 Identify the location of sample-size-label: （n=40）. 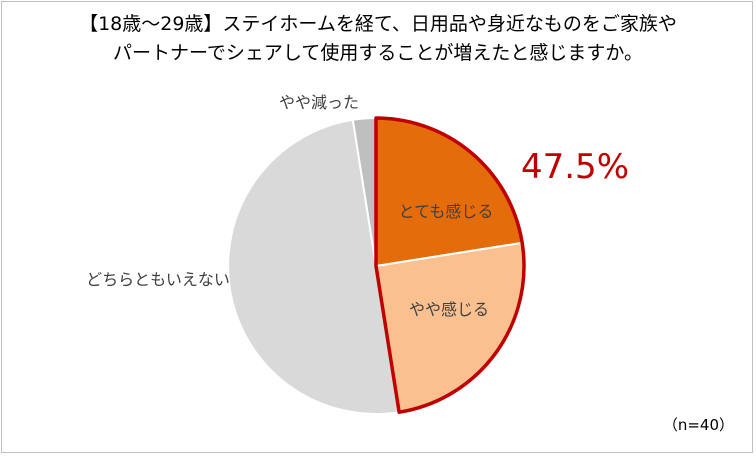
(698, 425).